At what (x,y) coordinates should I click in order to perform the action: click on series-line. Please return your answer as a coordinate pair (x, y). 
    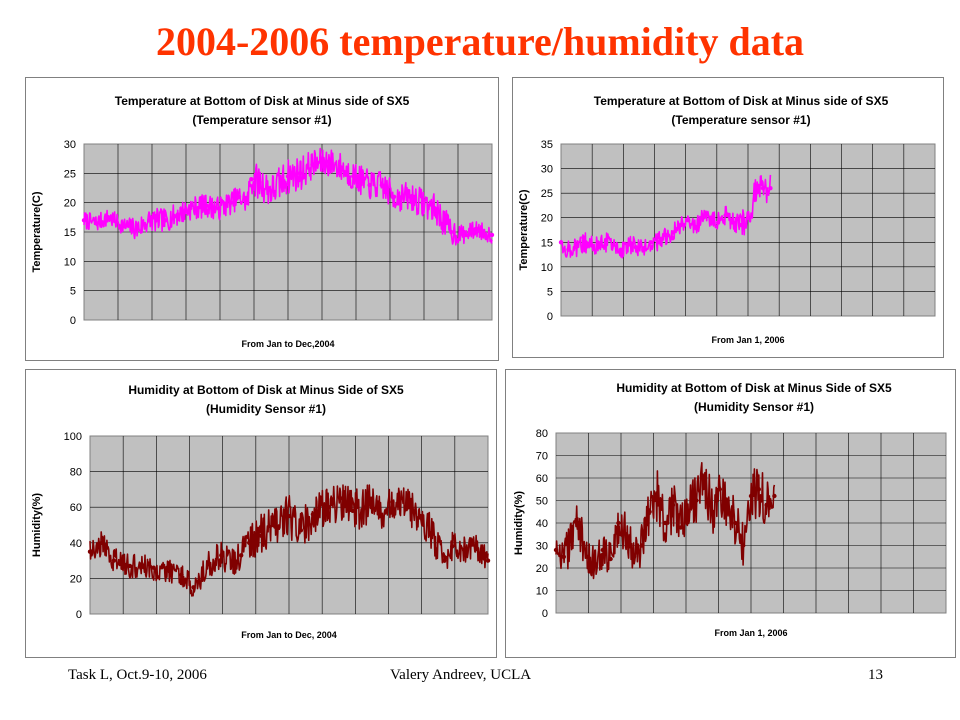
    Looking at the image, I should click on (288, 196).